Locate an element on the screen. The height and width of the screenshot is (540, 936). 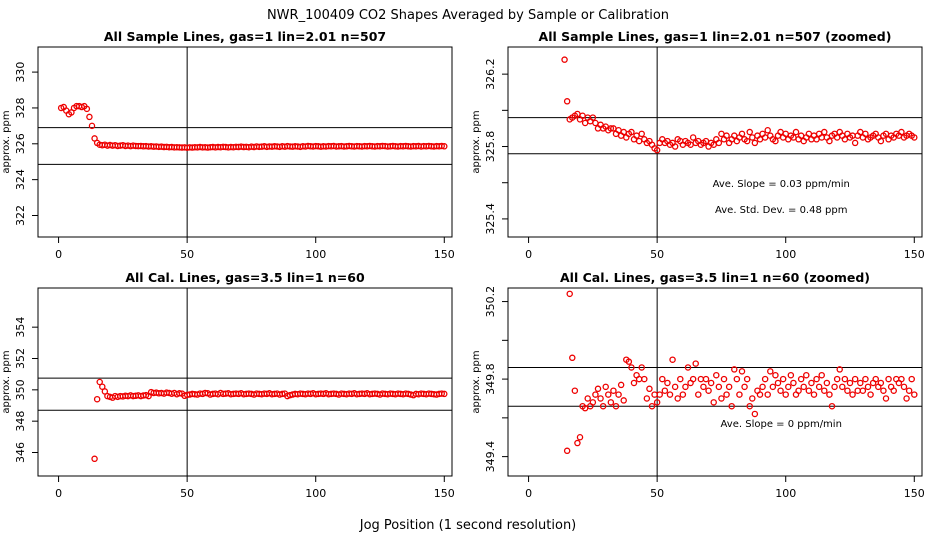
data-series is located at coordinates (740, 372).